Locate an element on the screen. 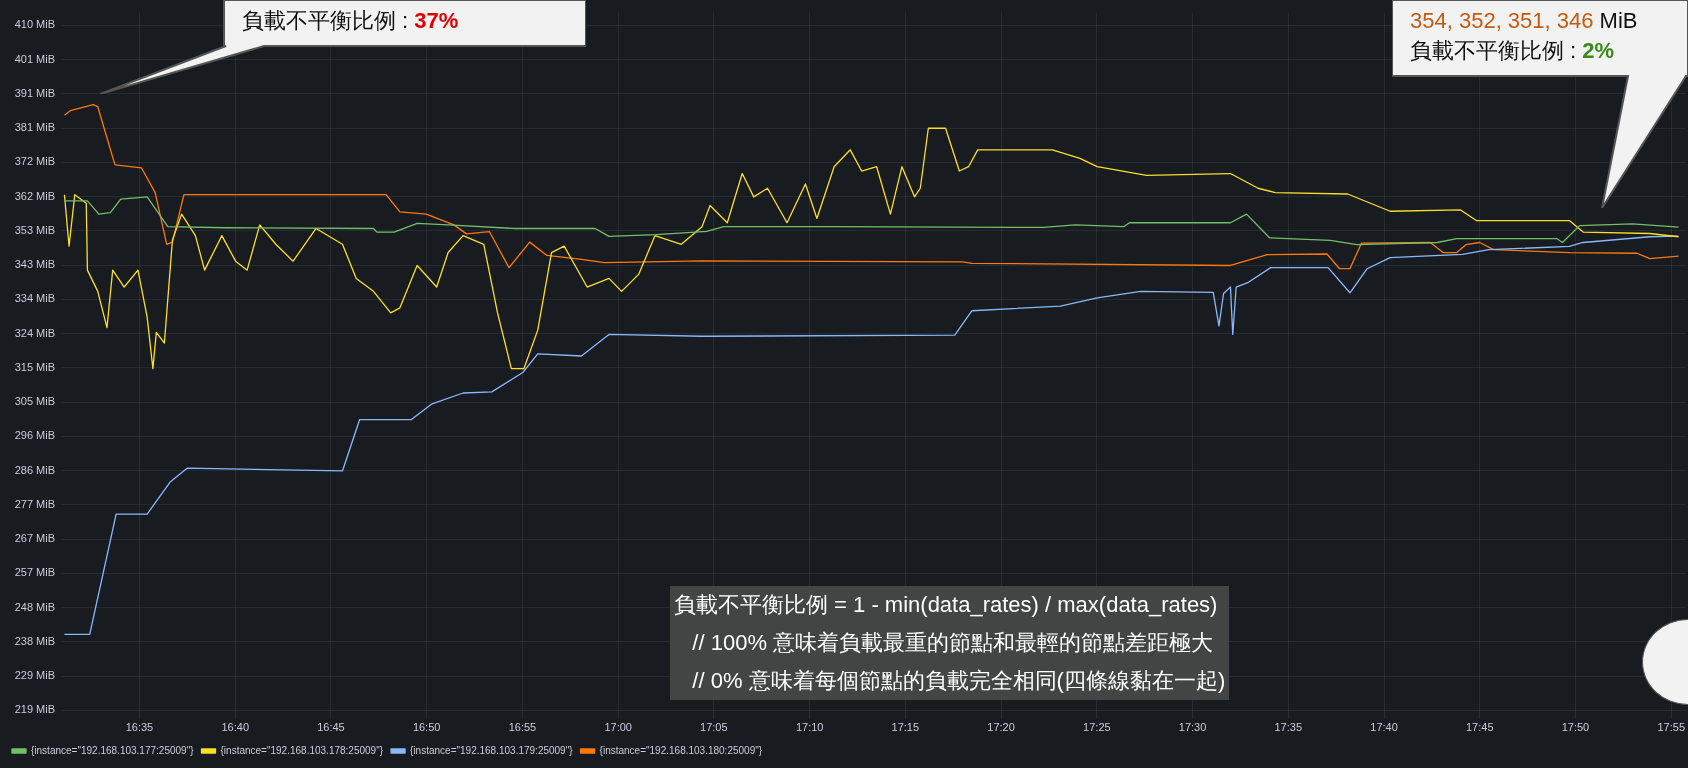 The height and width of the screenshot is (768, 1688). y-tick-label: 238 MiB is located at coordinates (34, 640).